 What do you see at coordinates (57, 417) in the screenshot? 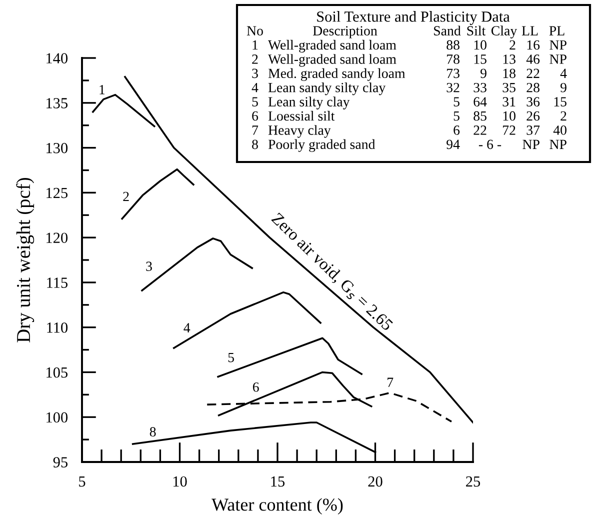
I see `y-tick-label: 100` at bounding box center [57, 417].